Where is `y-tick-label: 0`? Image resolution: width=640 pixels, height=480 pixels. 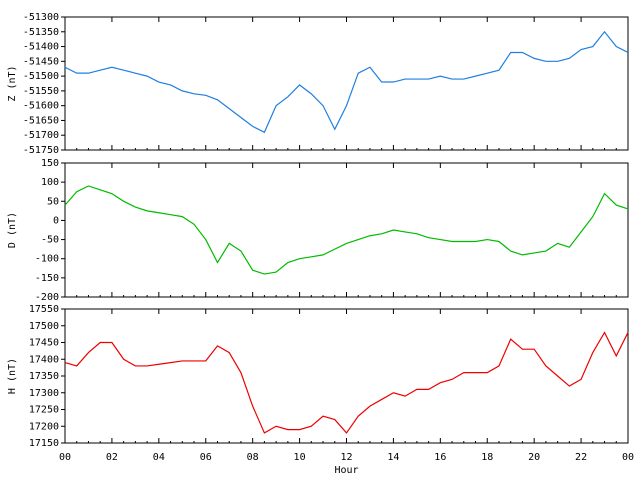 y-tick-label: 0 is located at coordinates (56, 220).